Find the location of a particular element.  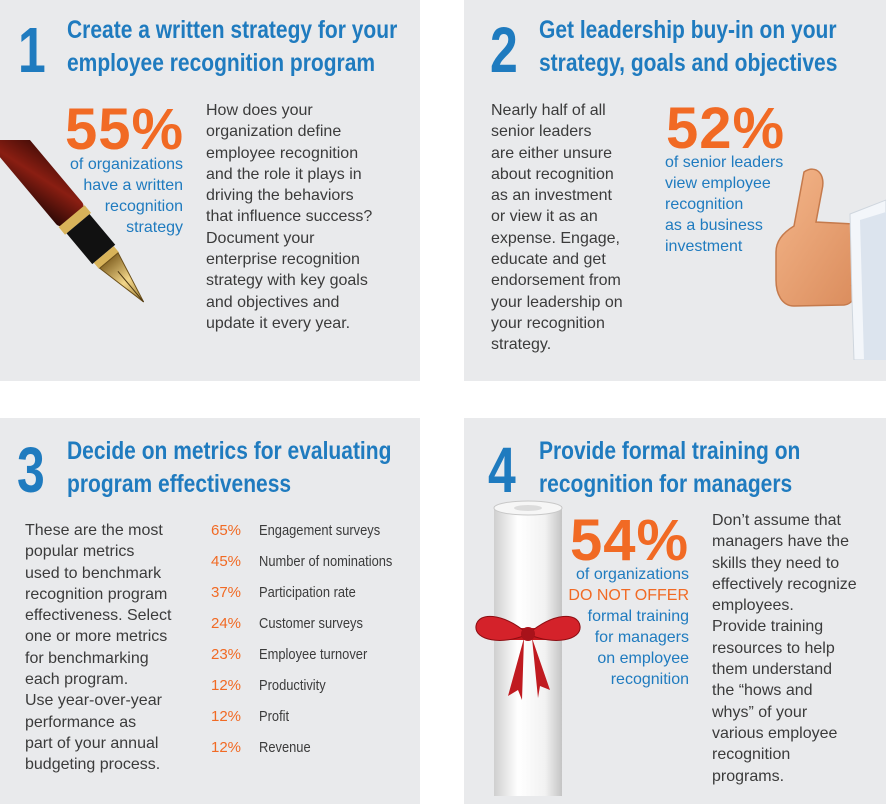

metric-row: 12% Revenue is located at coordinates (311, 754).